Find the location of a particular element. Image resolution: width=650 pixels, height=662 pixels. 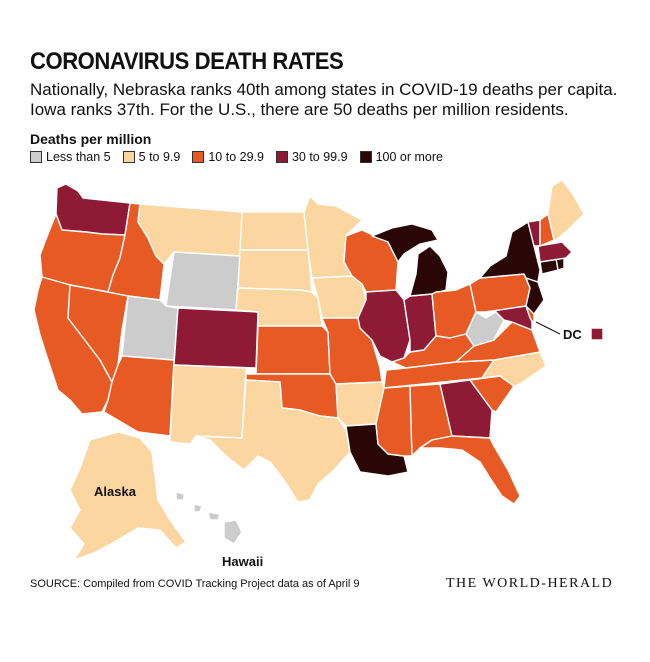

state-ia is located at coordinates (339, 297).